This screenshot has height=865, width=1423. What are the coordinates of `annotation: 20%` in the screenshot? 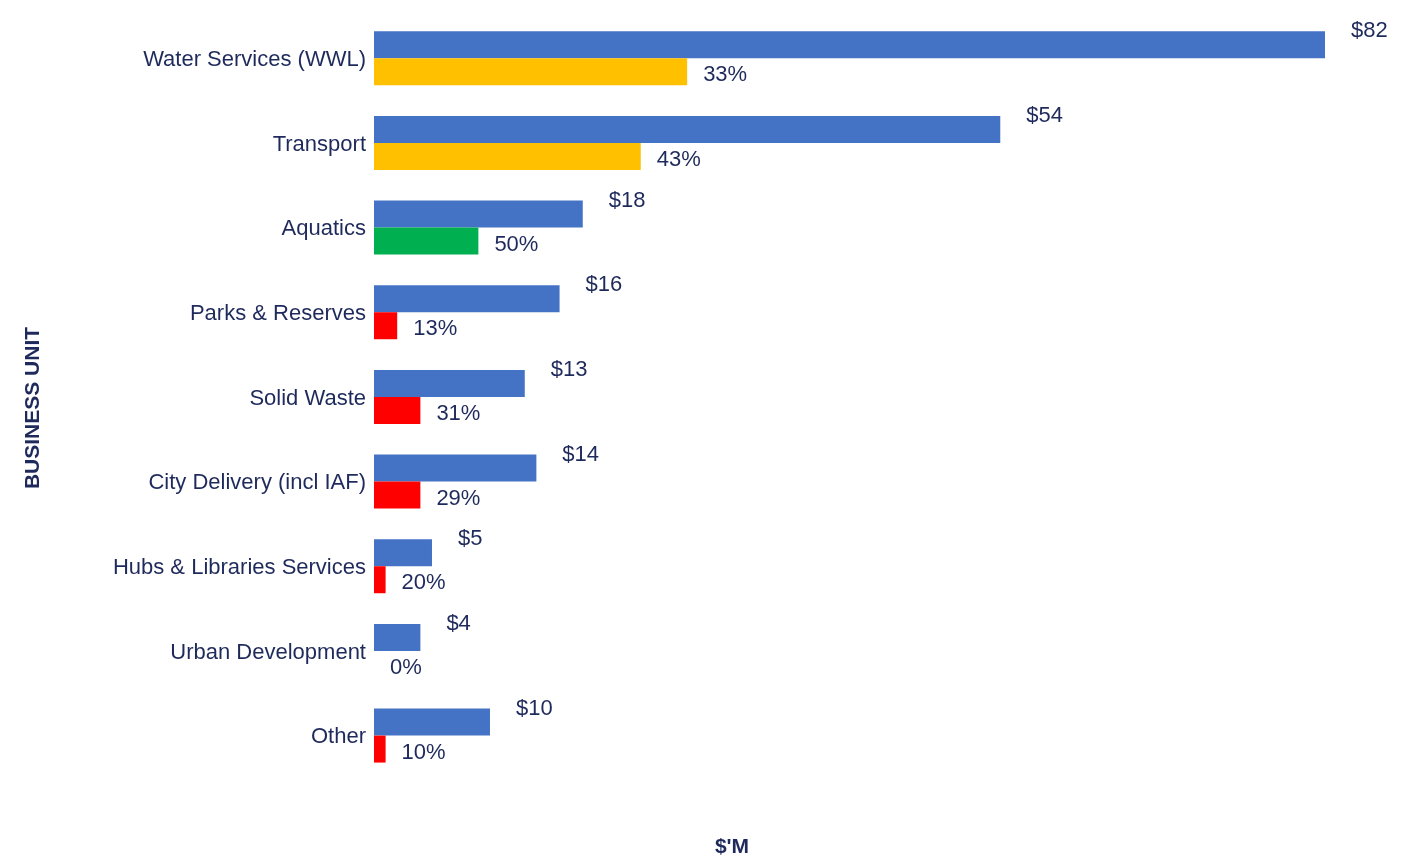 It's located at (423, 582).